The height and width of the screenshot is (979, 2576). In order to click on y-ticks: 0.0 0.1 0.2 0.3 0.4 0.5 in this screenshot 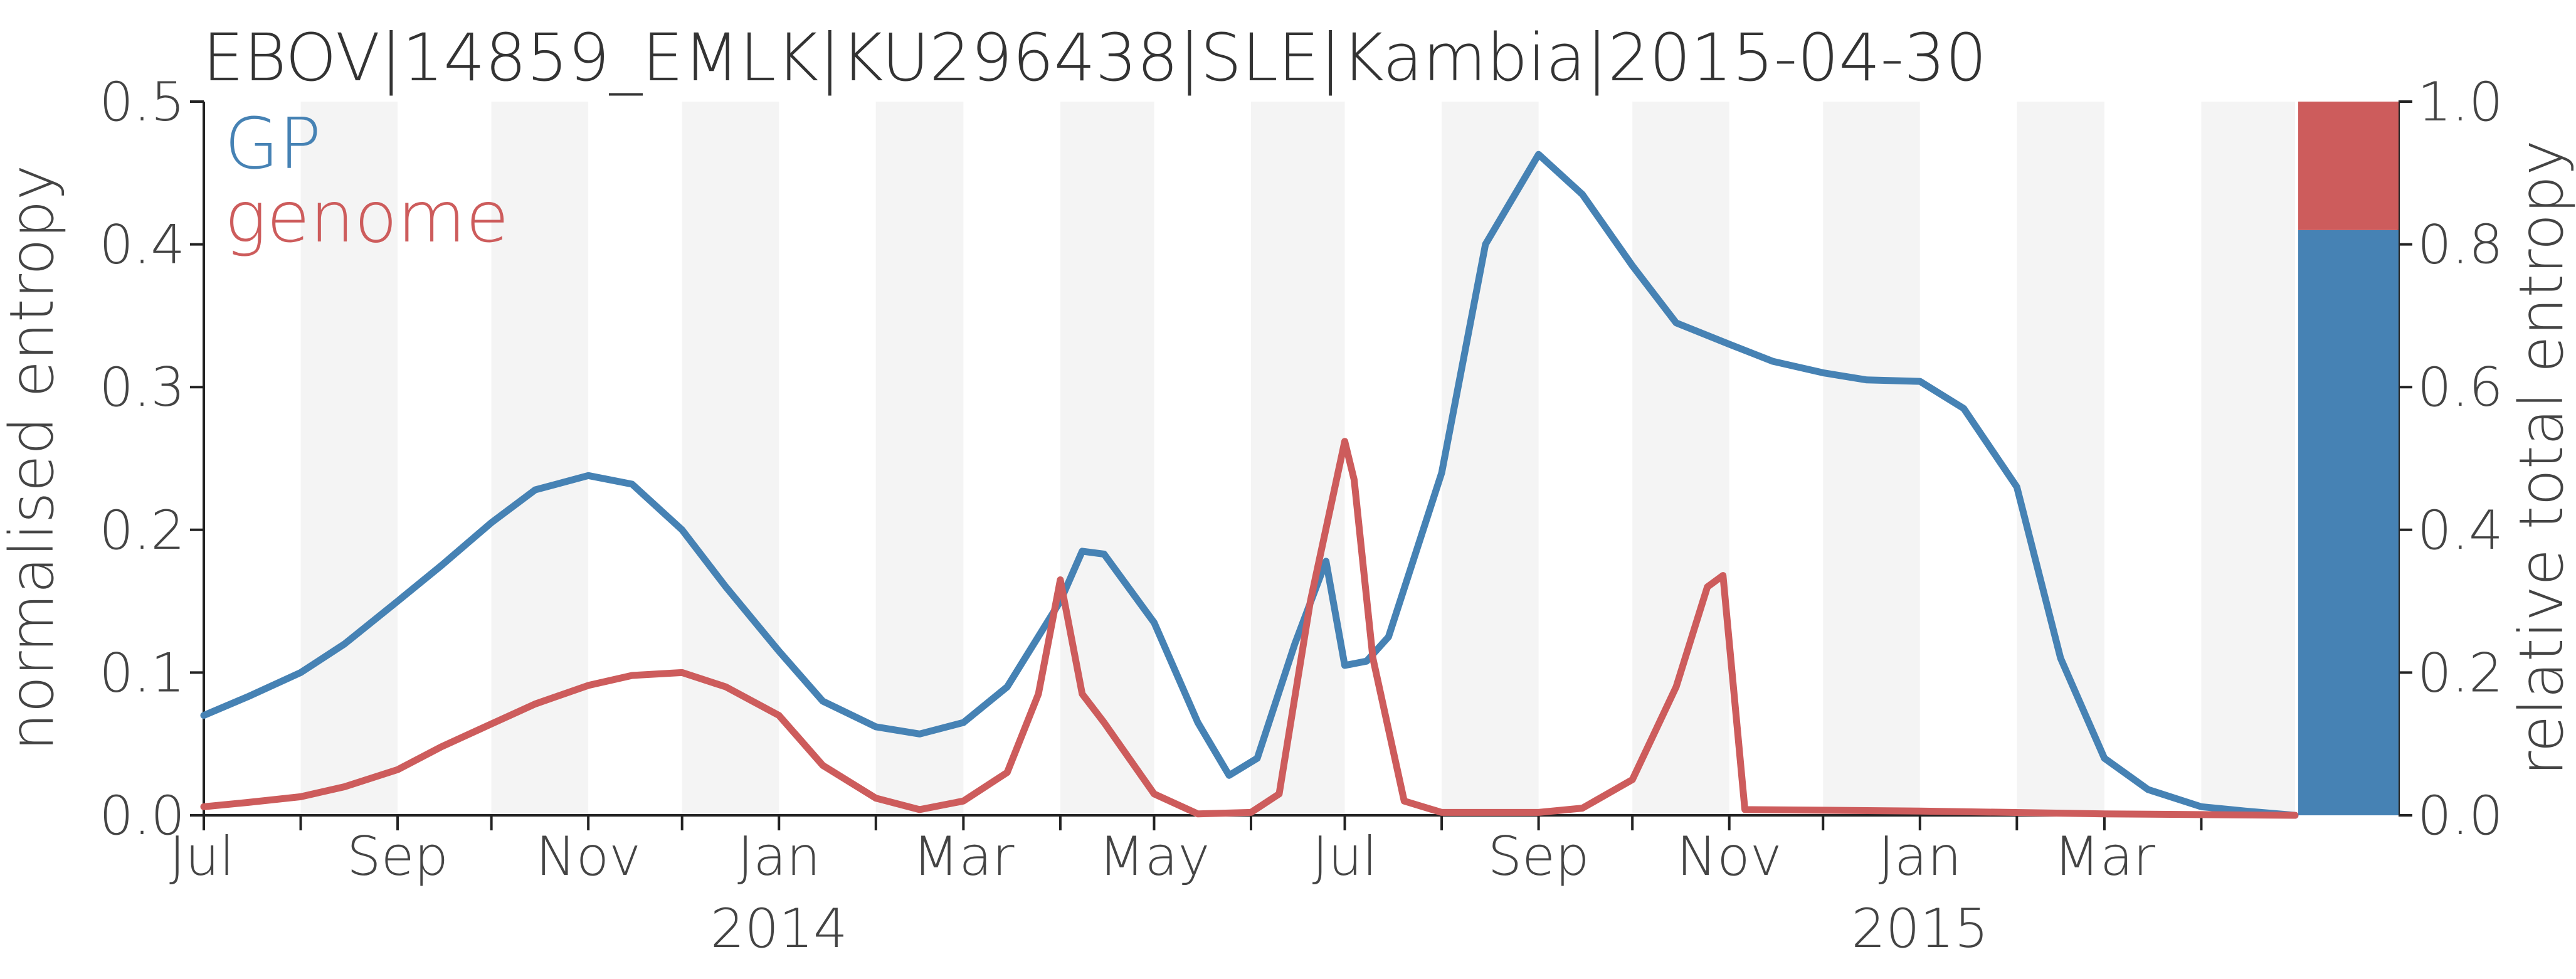, I will do `click(151, 459)`.